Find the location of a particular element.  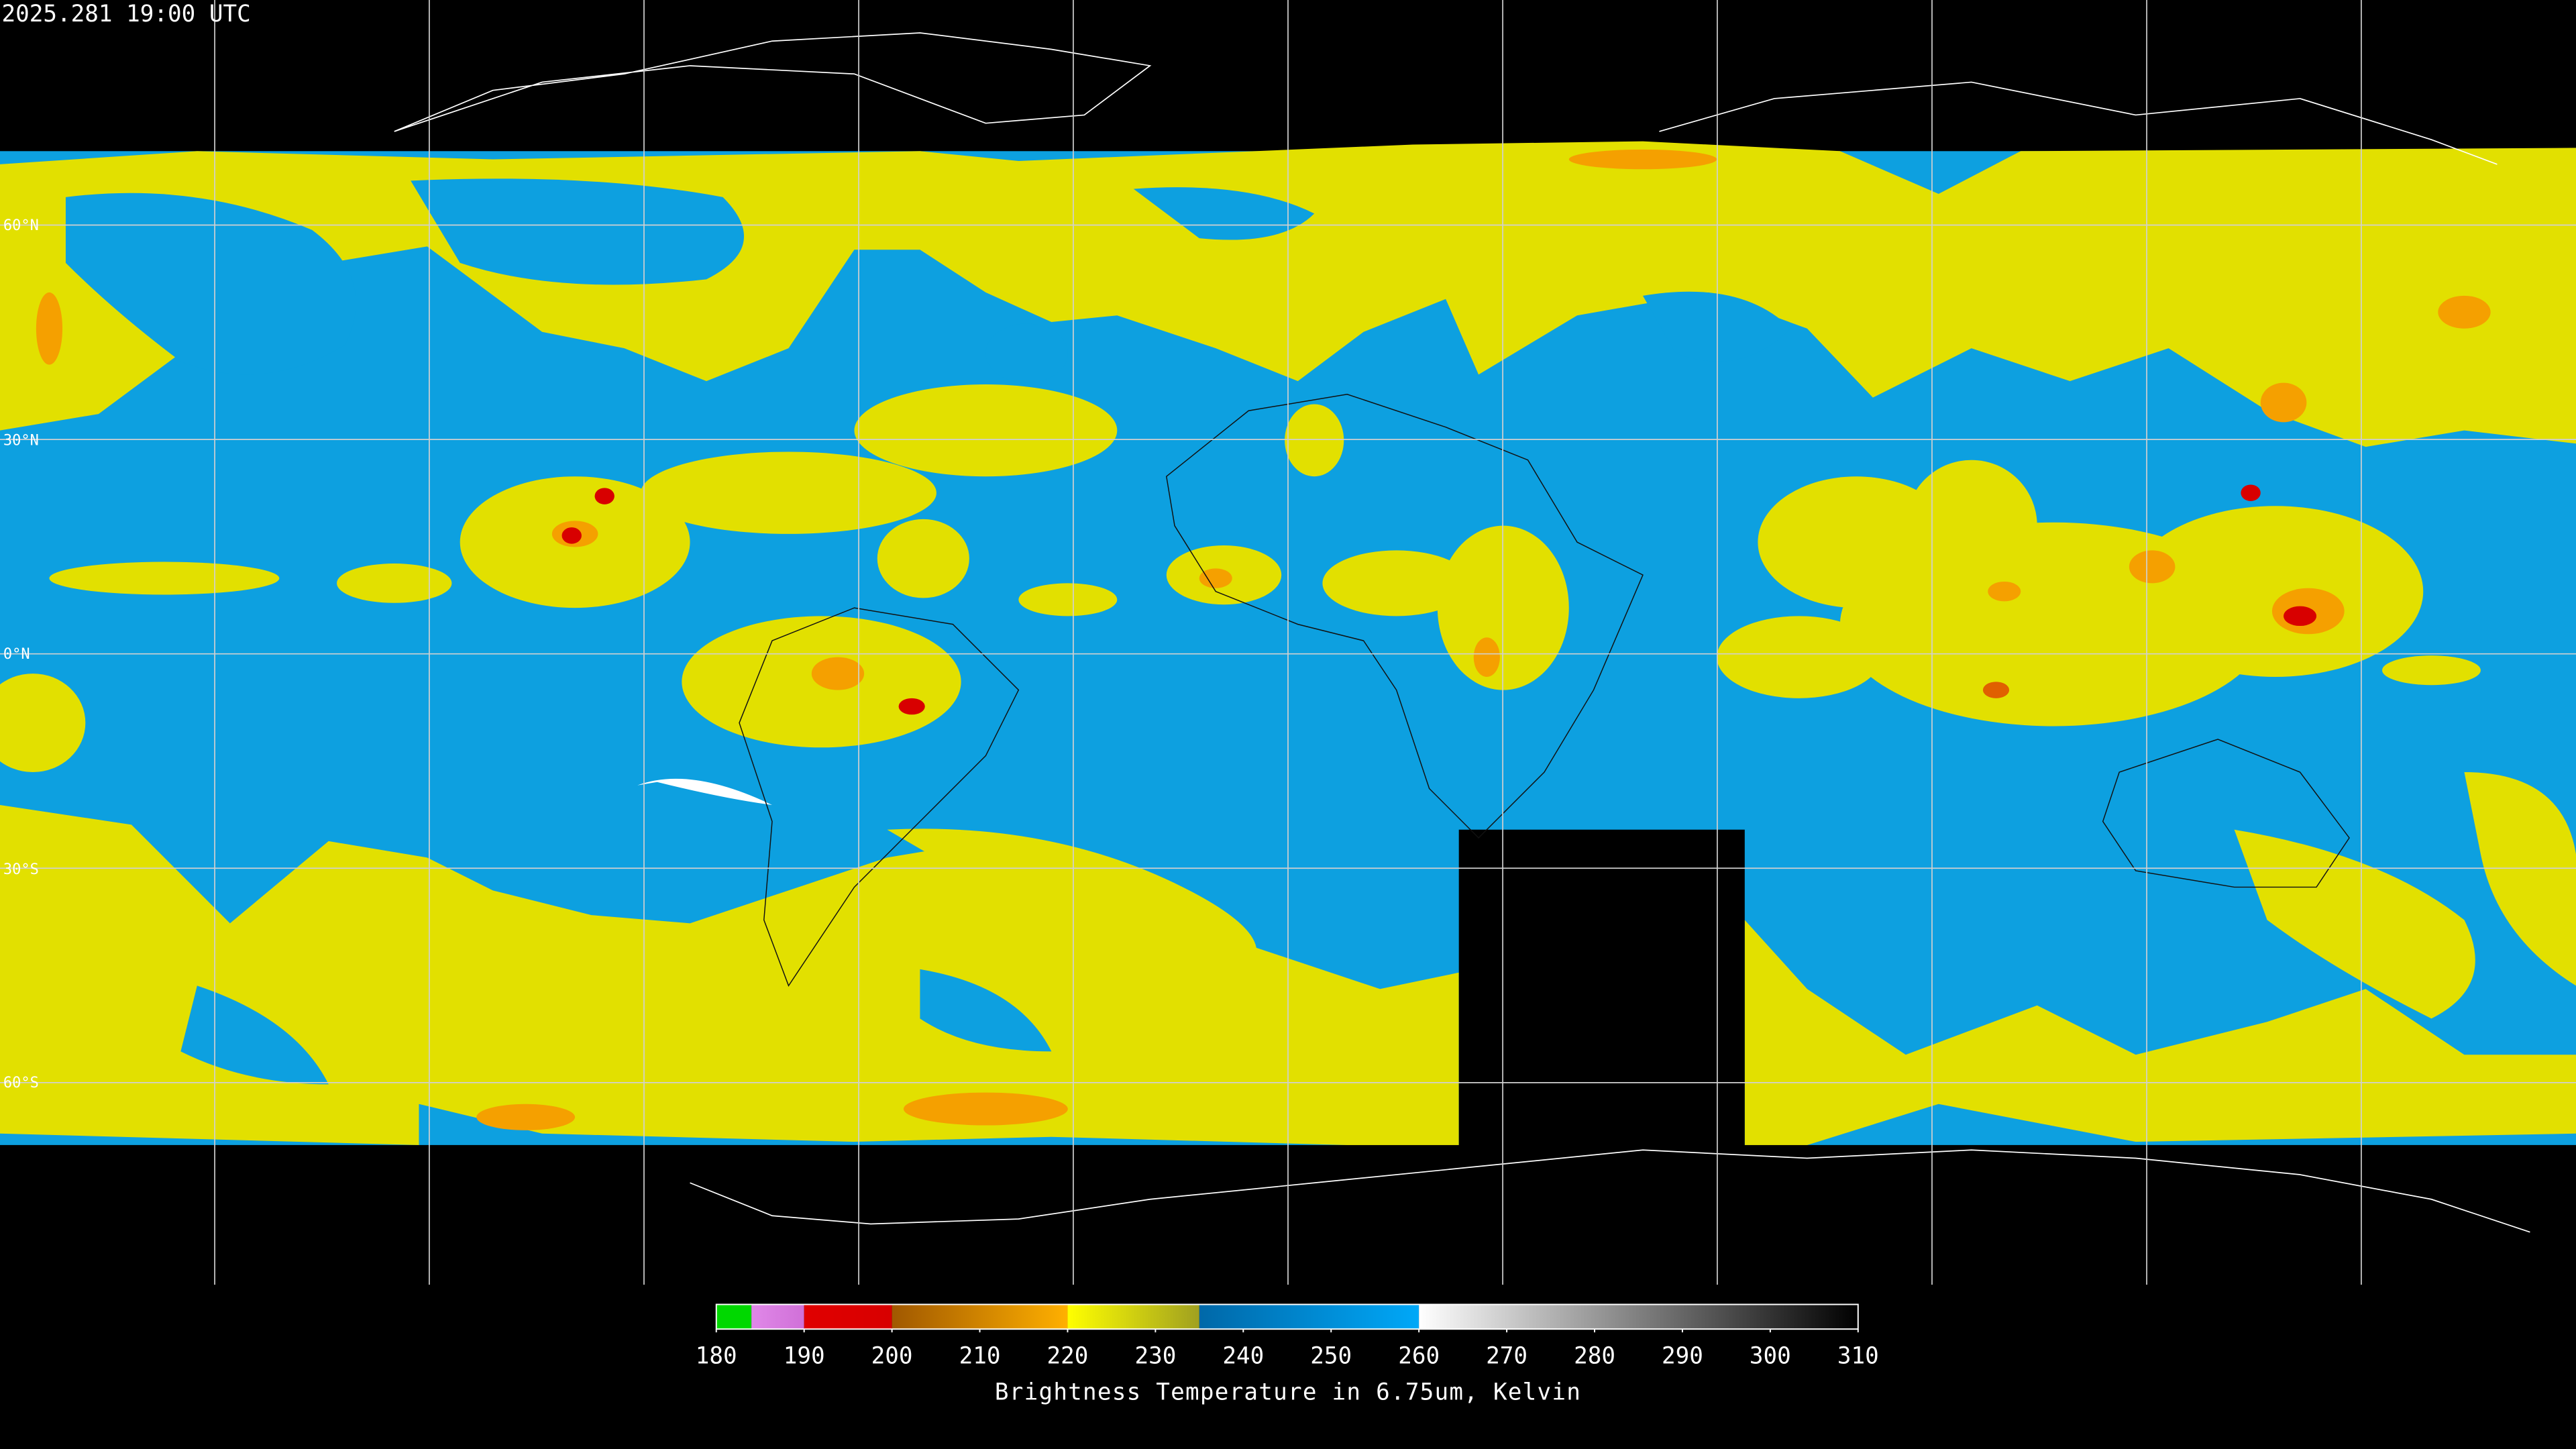

colorbar-title: Brightness Temperature in 6.75um, Kelvin is located at coordinates (1288, 1392).